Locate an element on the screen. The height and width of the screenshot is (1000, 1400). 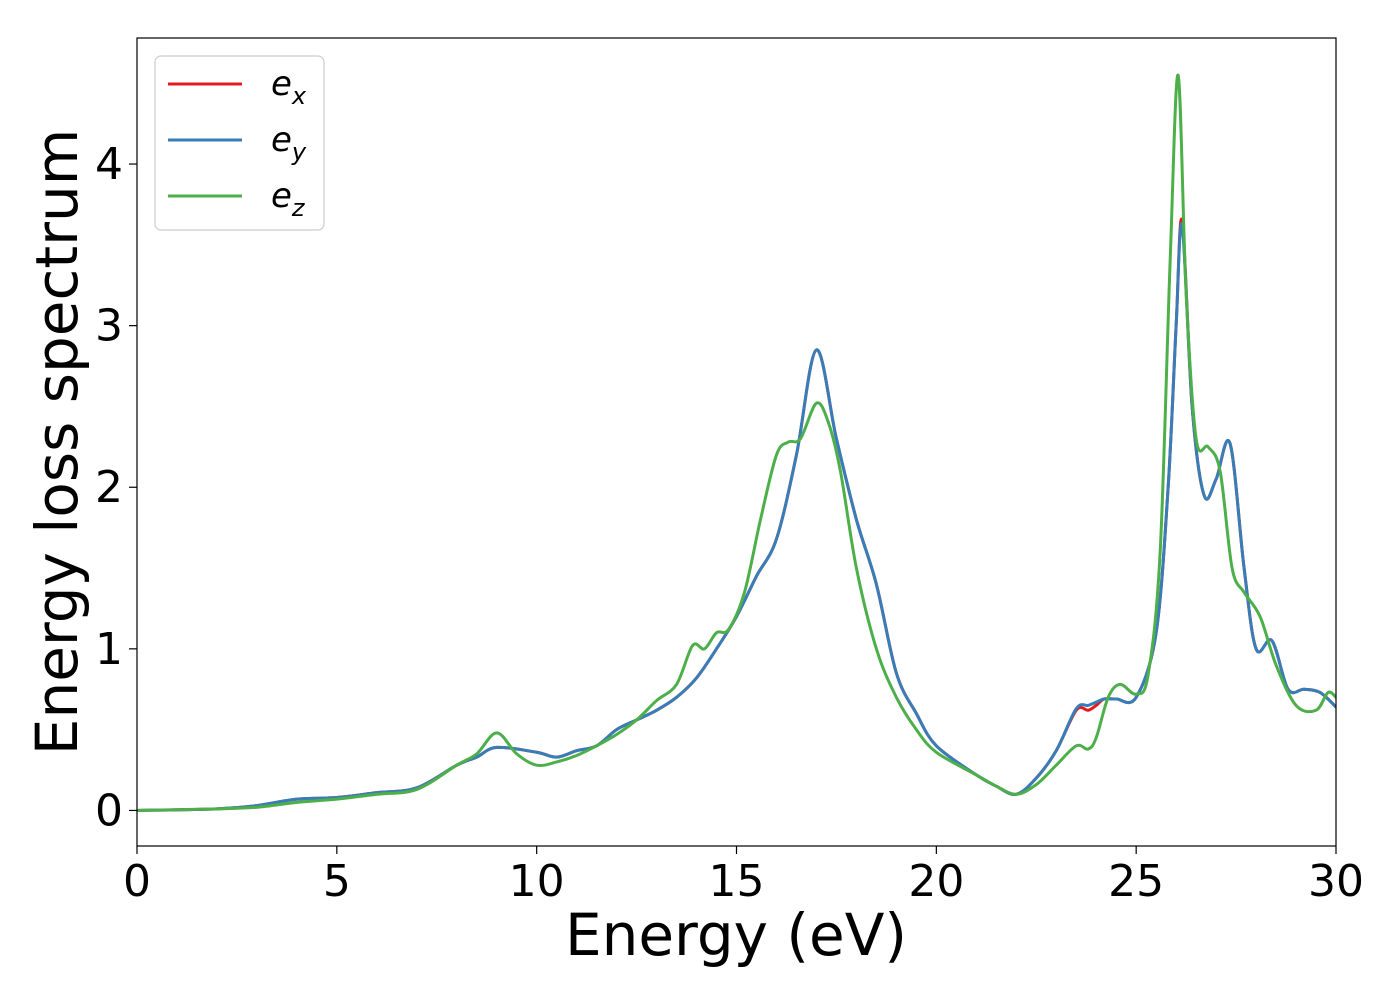
legend-label-x: ex is located at coordinates (289, 87).